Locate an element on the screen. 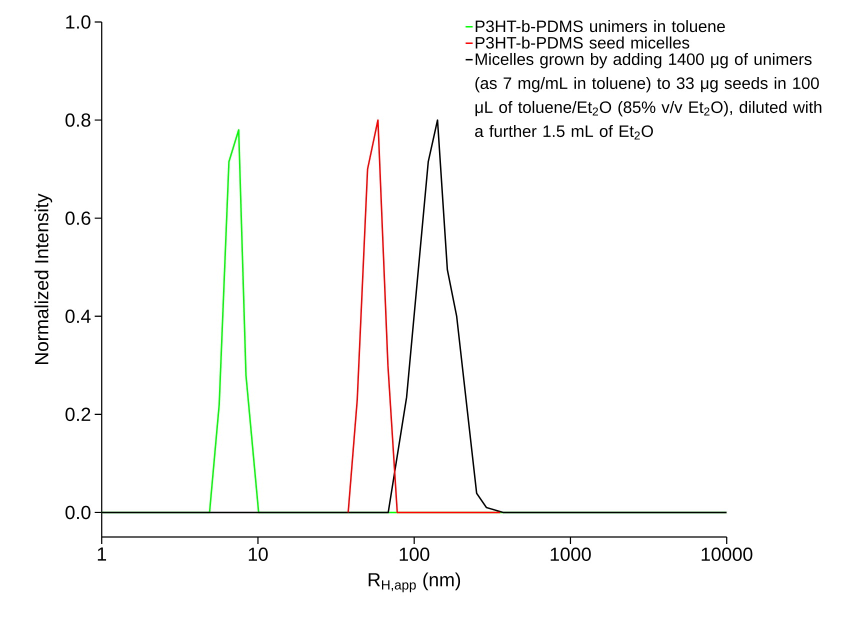 This screenshot has height=628, width=850. x-tick-label: 1 is located at coordinates (102, 554).